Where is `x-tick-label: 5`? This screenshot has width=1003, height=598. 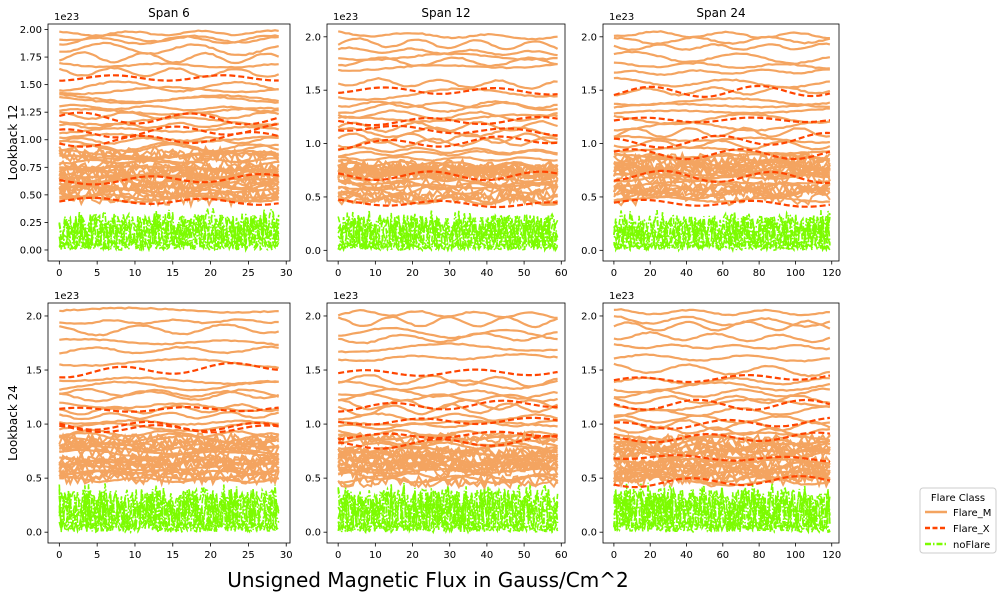
x-tick-label: 5 is located at coordinates (97, 555).